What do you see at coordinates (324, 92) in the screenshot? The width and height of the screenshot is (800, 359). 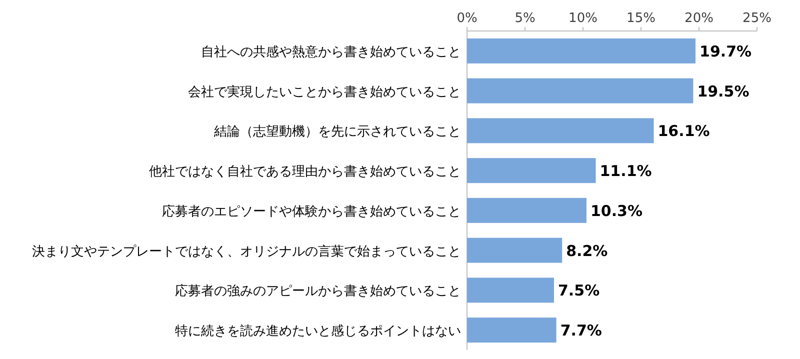 I see `y-tick-label: 会社で実現したいことから書き始めていること` at bounding box center [324, 92].